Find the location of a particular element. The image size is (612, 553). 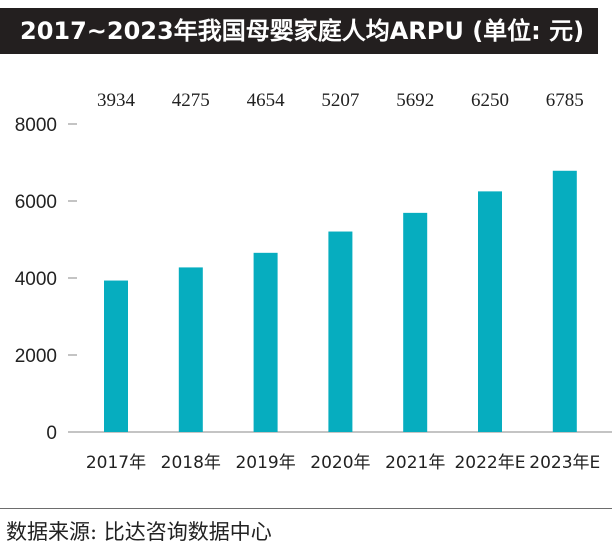

data-label: 6785 is located at coordinates (565, 100).